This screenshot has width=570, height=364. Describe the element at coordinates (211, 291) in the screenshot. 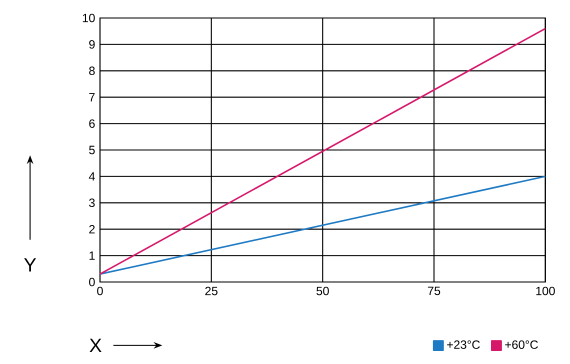

I see `x-tick-label: 25` at that location.